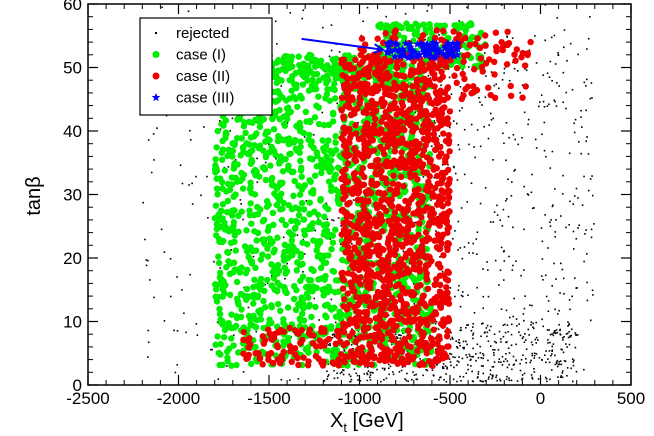  What do you see at coordinates (202, 33) in the screenshot?
I see `legend-label: rejected` at bounding box center [202, 33].